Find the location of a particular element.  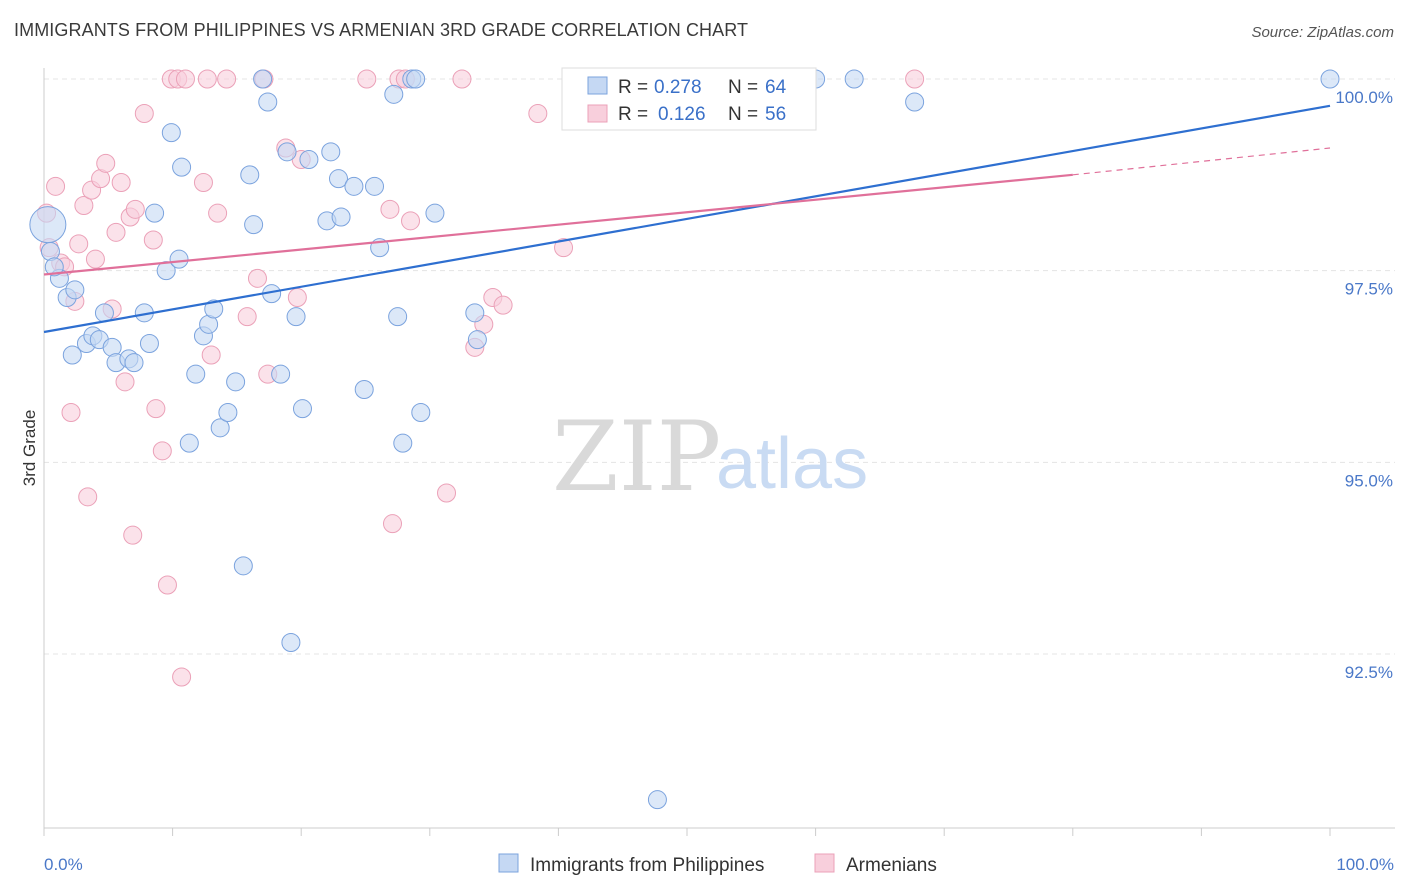

bottom-legend-swatch-philippines is located at coordinates (508, 863).